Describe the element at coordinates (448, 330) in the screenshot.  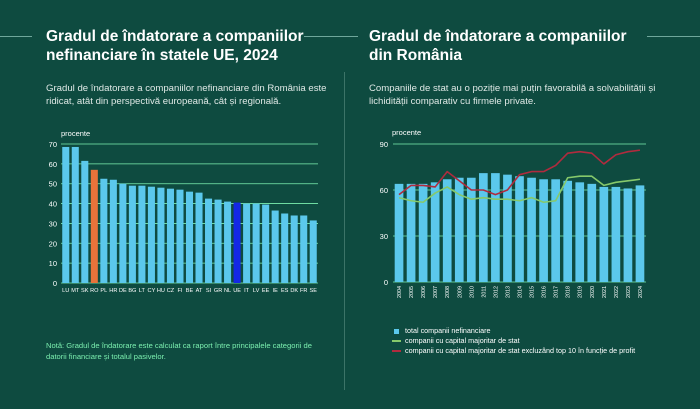
I see `legend-label-total: total companii nefinanciare` at that location.